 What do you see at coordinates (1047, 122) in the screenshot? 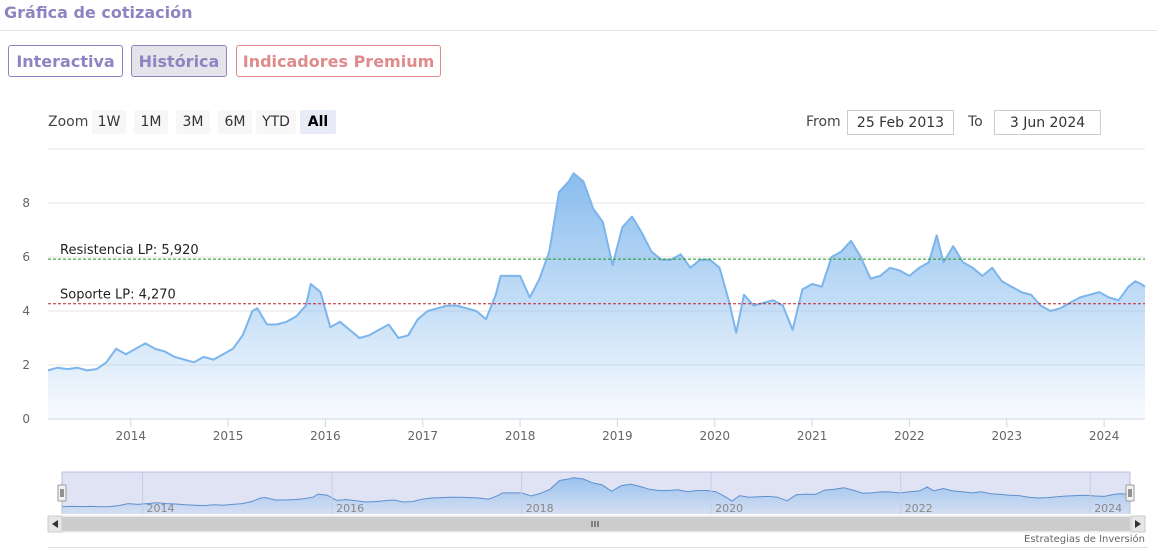
I see `to-date-input: 3 Jun 2024` at bounding box center [1047, 122].